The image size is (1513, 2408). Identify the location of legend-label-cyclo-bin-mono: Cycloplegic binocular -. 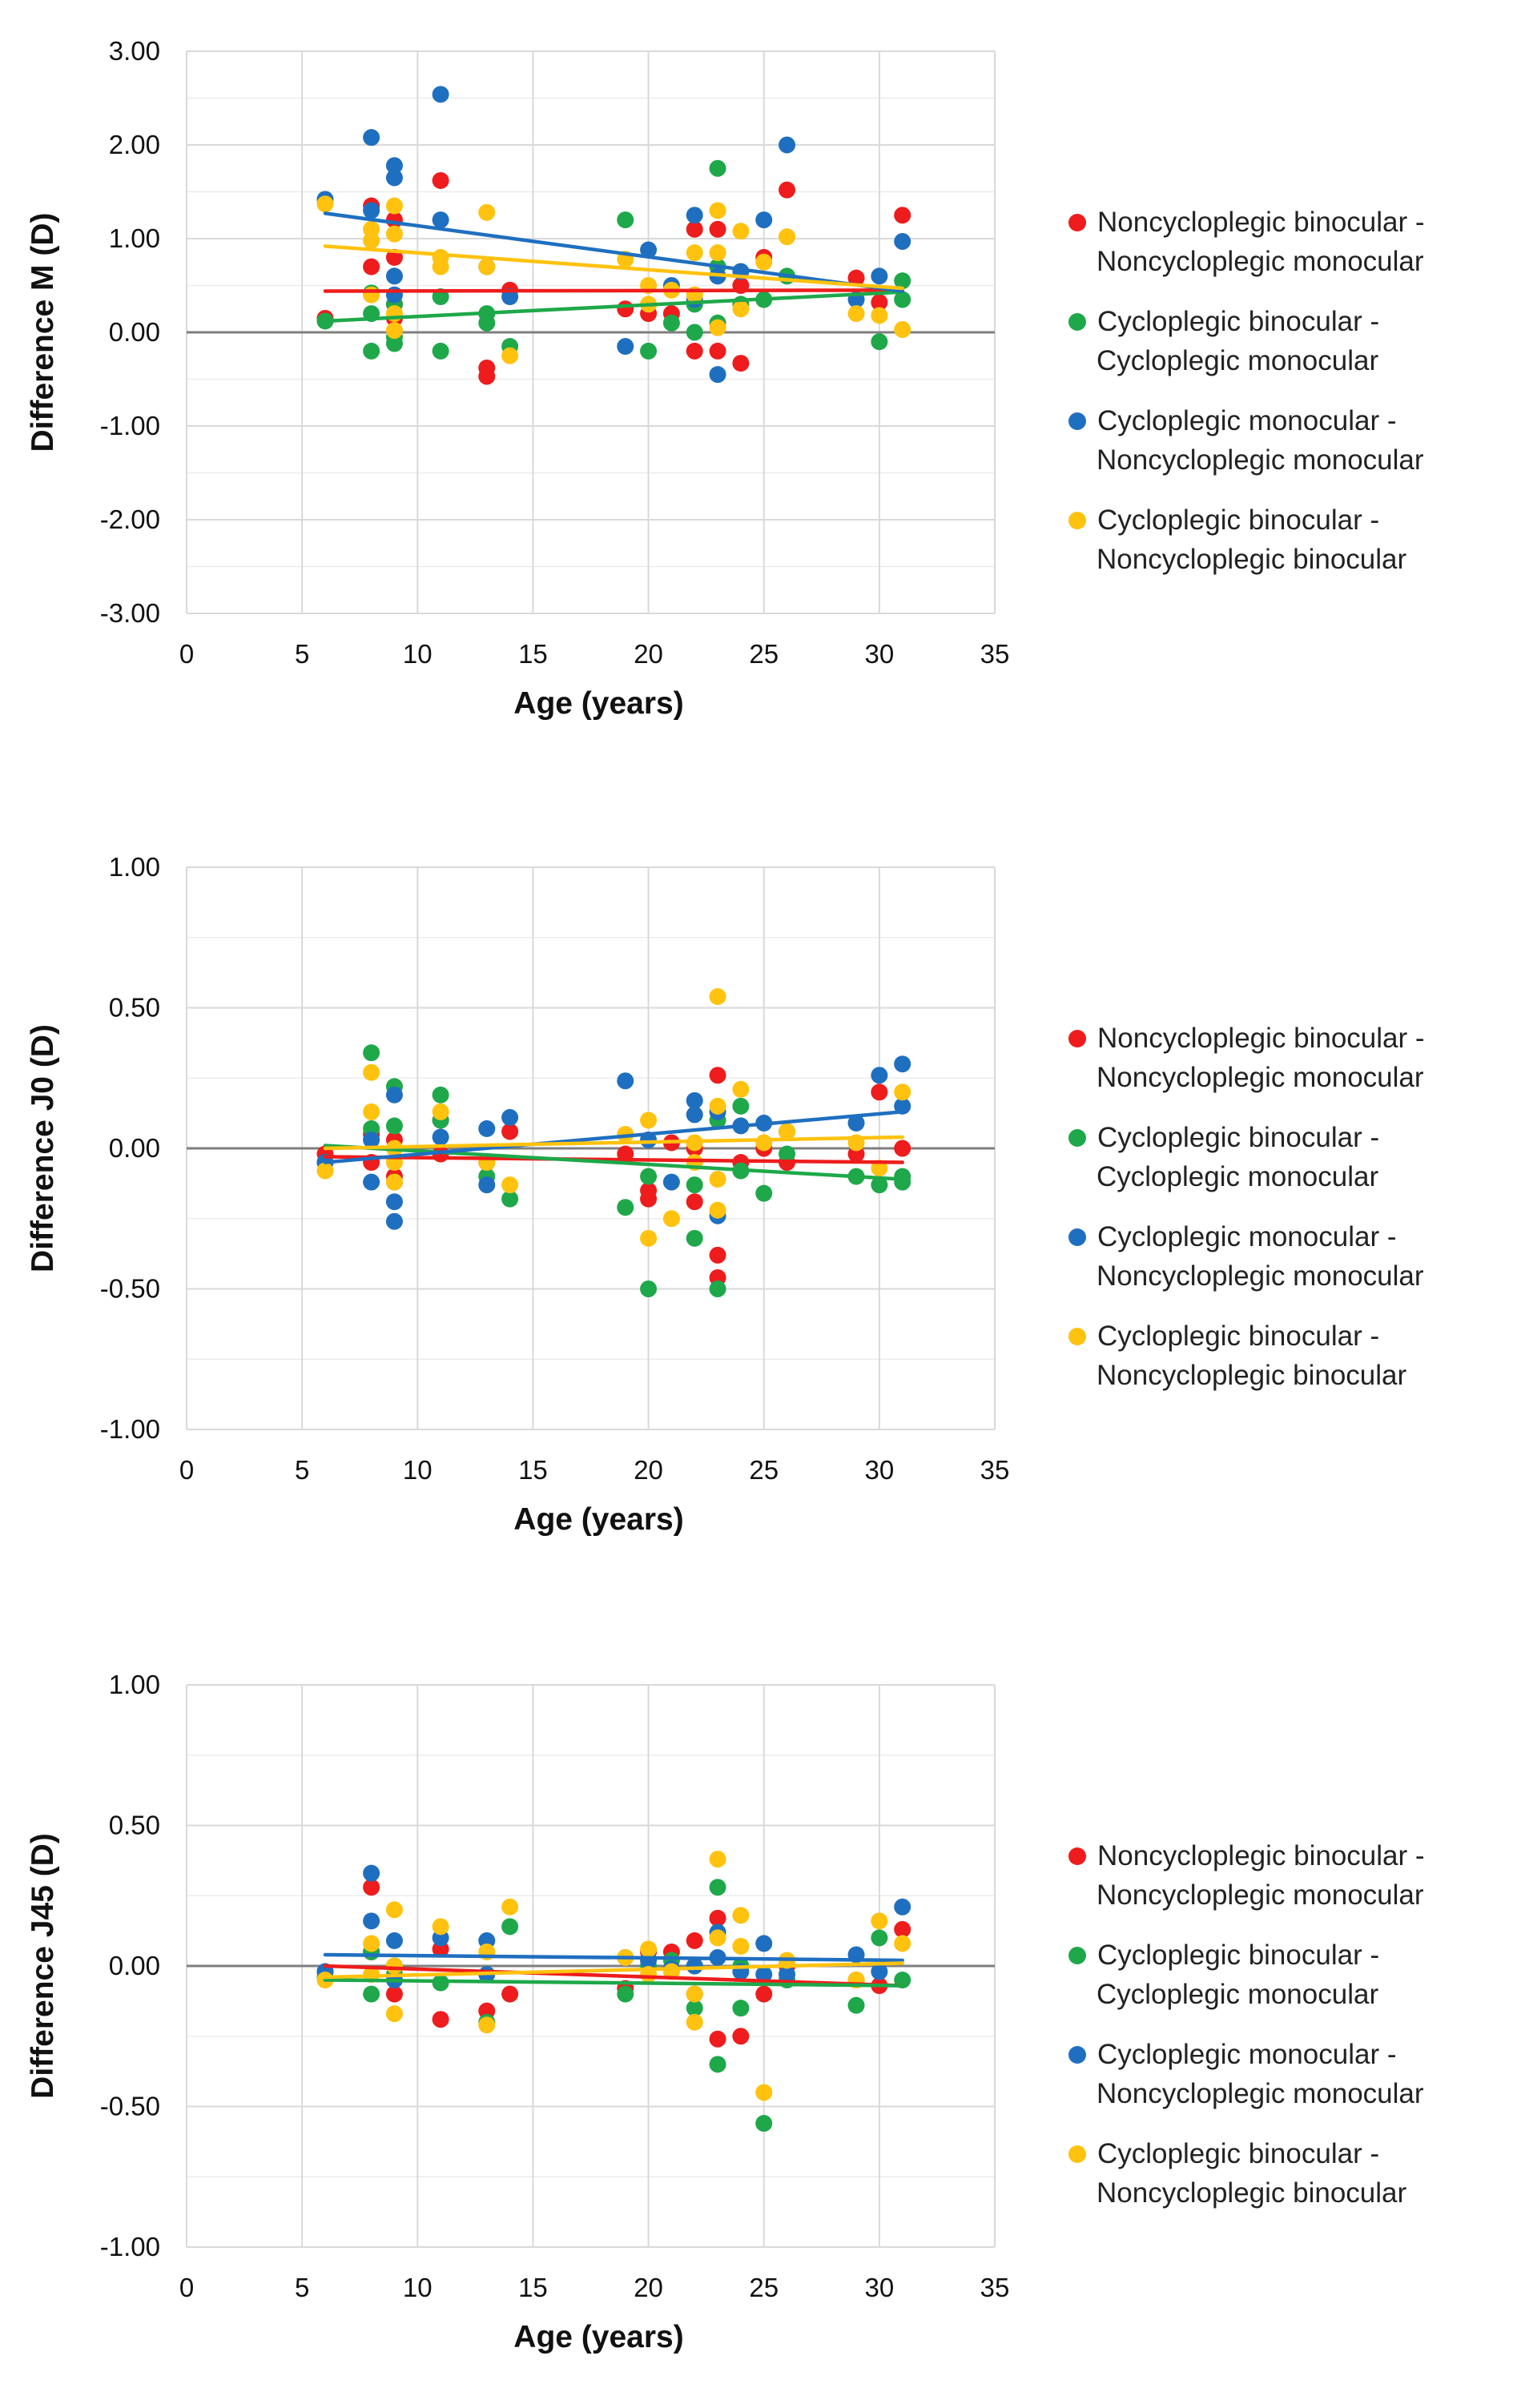
(1238, 1955).